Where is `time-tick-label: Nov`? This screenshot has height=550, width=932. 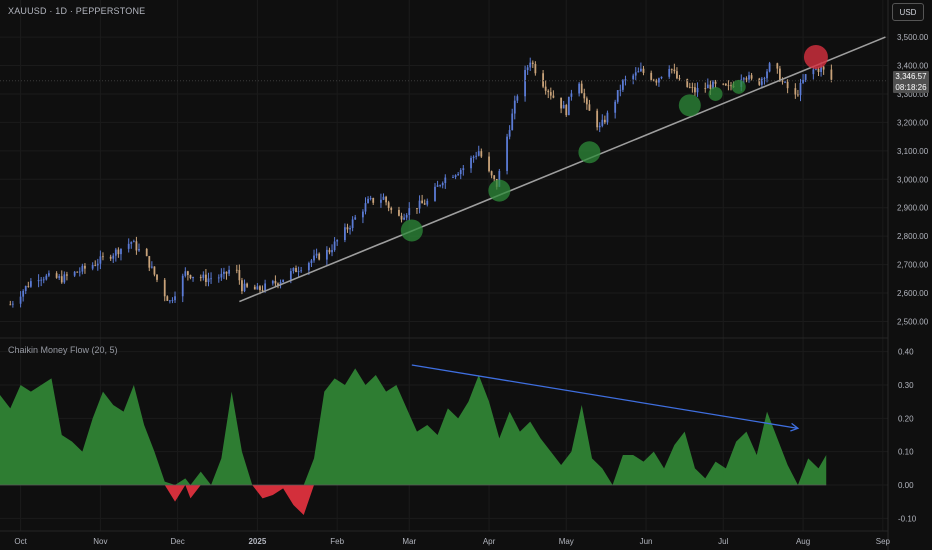 time-tick-label: Nov is located at coordinates (100, 541).